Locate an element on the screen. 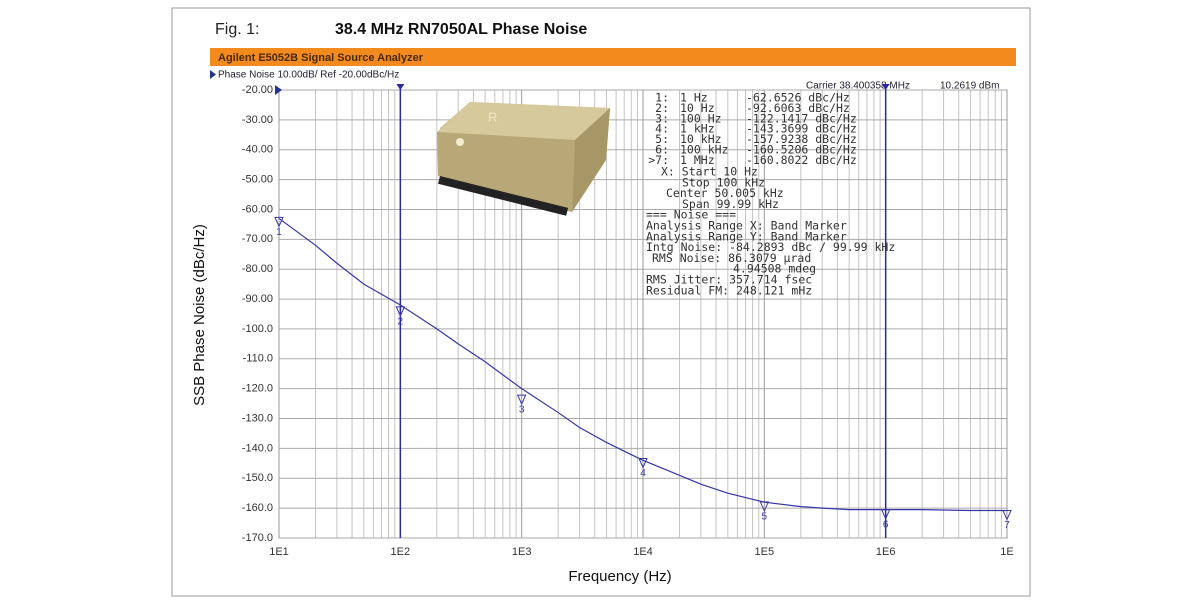 This screenshot has height=600, width=1200. marker-label: 2 is located at coordinates (401, 321).